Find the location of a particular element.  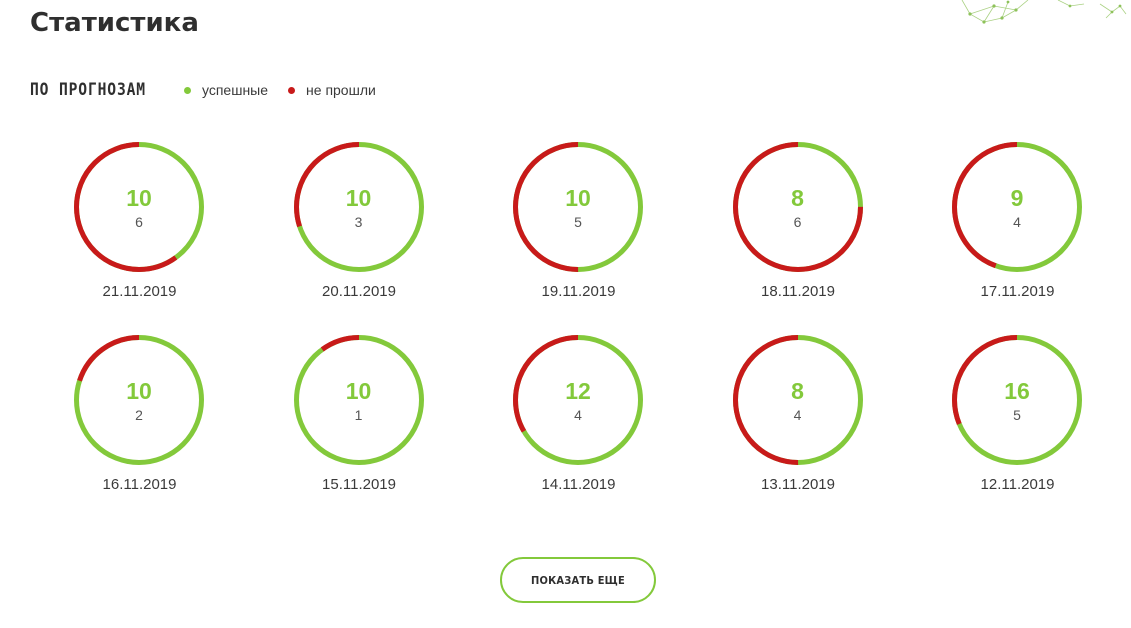

donut-chart: 10 6 is located at coordinates (139, 207).